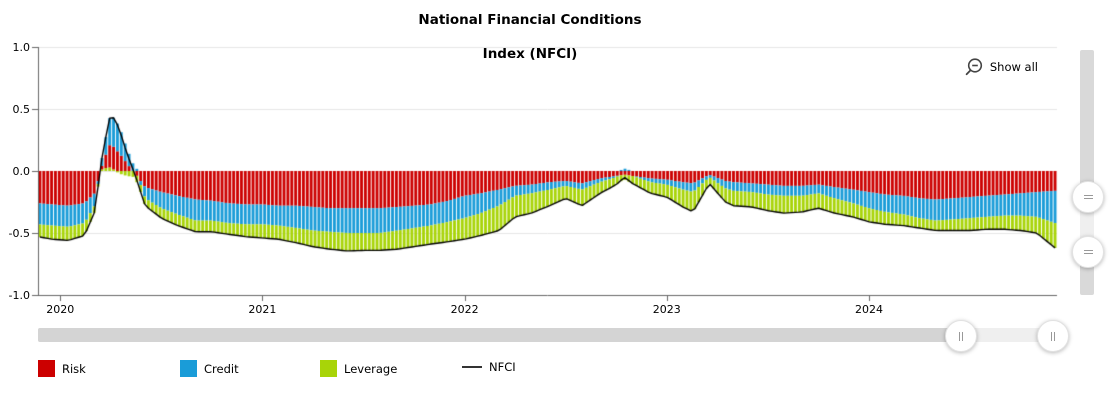  I want to click on credit-swatch, so click(188, 368).